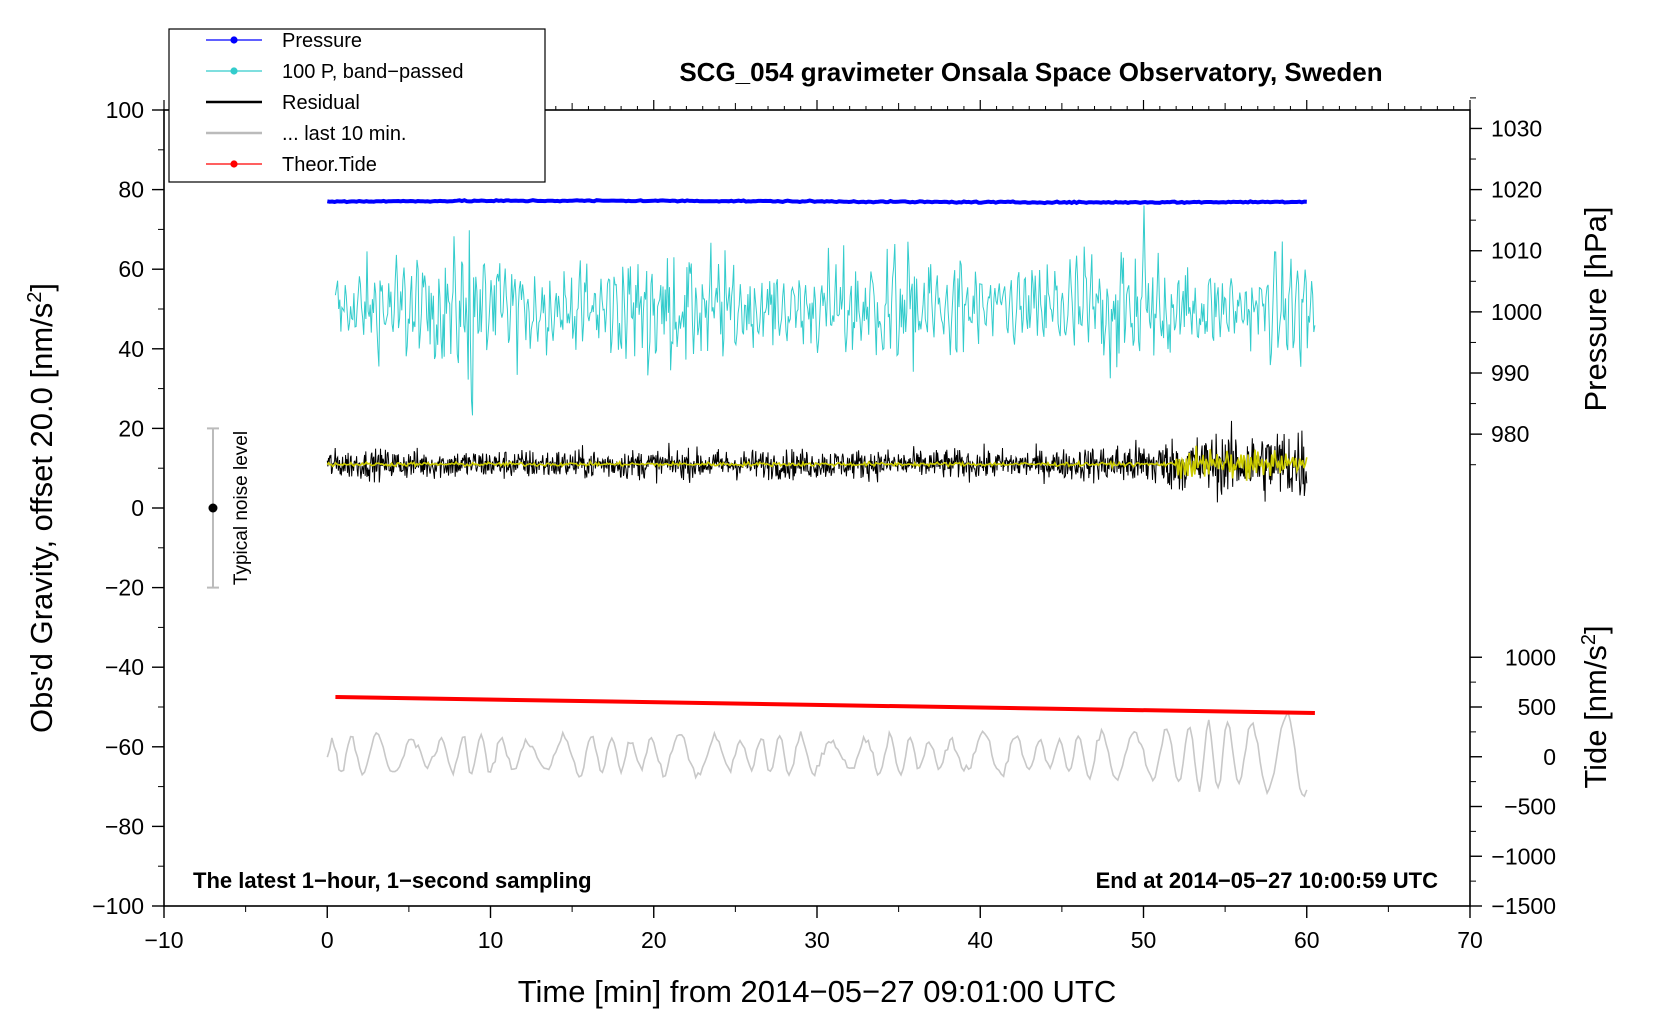 The height and width of the screenshot is (1020, 1660). What do you see at coordinates (1516, 190) in the screenshot?
I see `pressure-tick-label: 1020` at bounding box center [1516, 190].